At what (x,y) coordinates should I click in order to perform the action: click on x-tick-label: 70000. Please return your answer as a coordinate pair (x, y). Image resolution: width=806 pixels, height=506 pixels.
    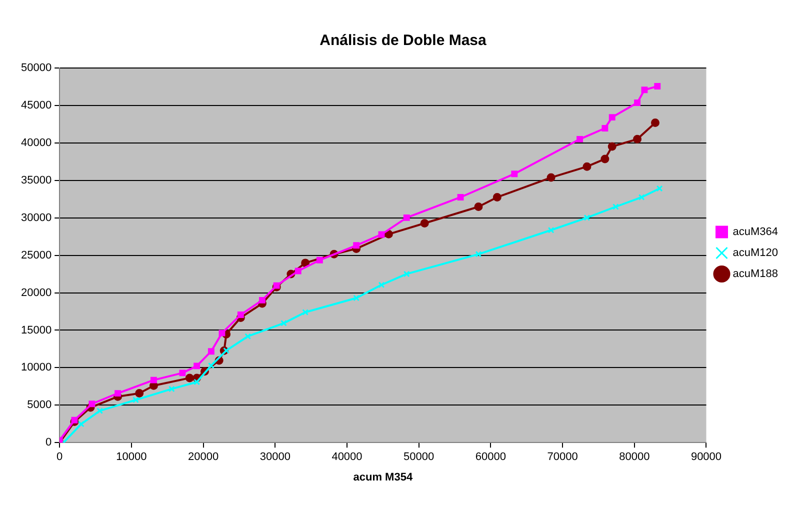
    Looking at the image, I should click on (562, 457).